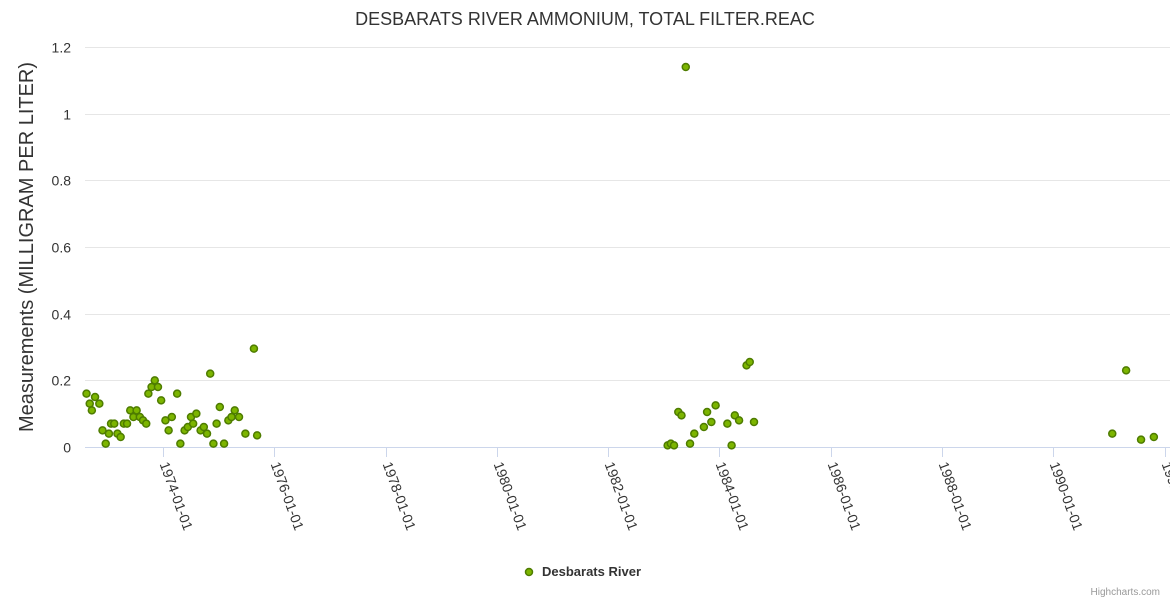  I want to click on y-tick-label: 1.2, so click(62, 48).